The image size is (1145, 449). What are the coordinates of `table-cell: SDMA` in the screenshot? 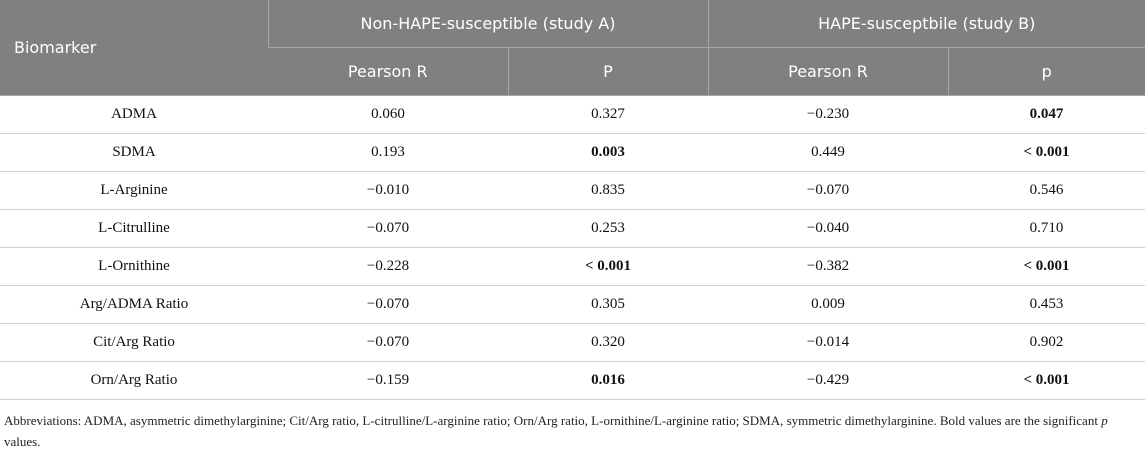 It's located at (134, 152).